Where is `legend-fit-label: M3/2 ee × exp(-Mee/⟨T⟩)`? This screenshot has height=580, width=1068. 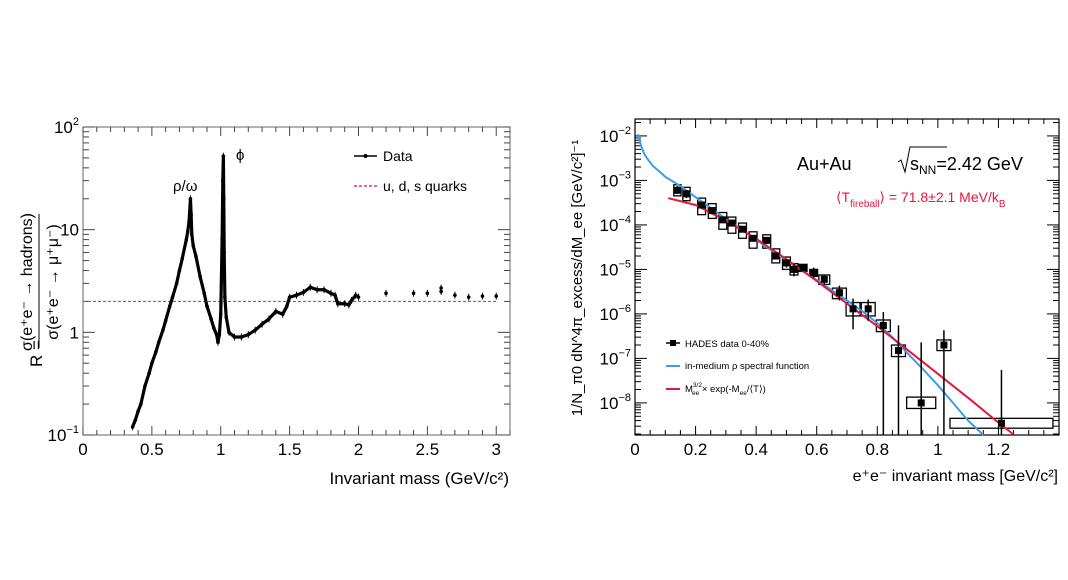
legend-fit-label: M3/2 ee × exp(-Mee/⟨T⟩) is located at coordinates (725, 389).